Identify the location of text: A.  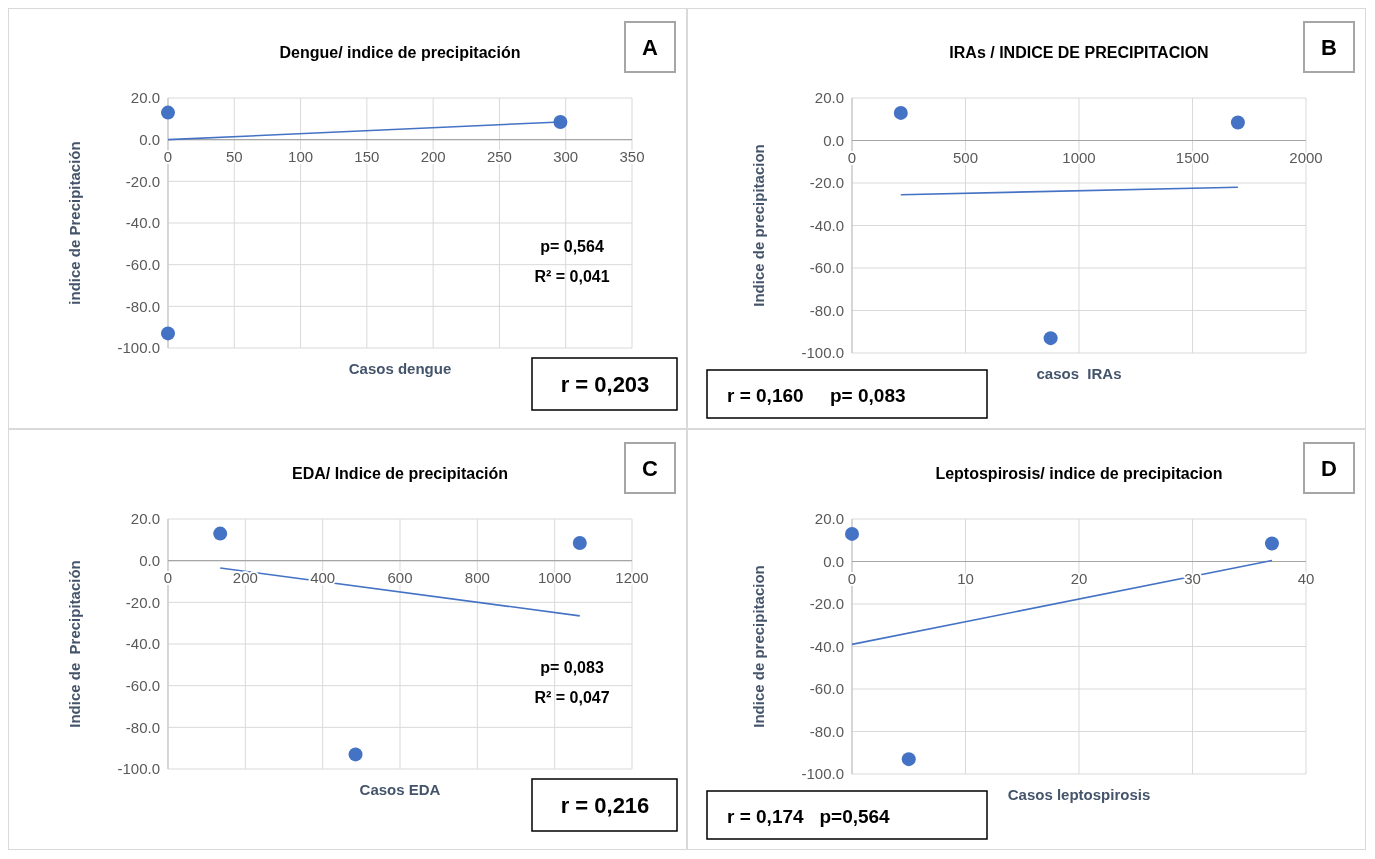
(650, 47).